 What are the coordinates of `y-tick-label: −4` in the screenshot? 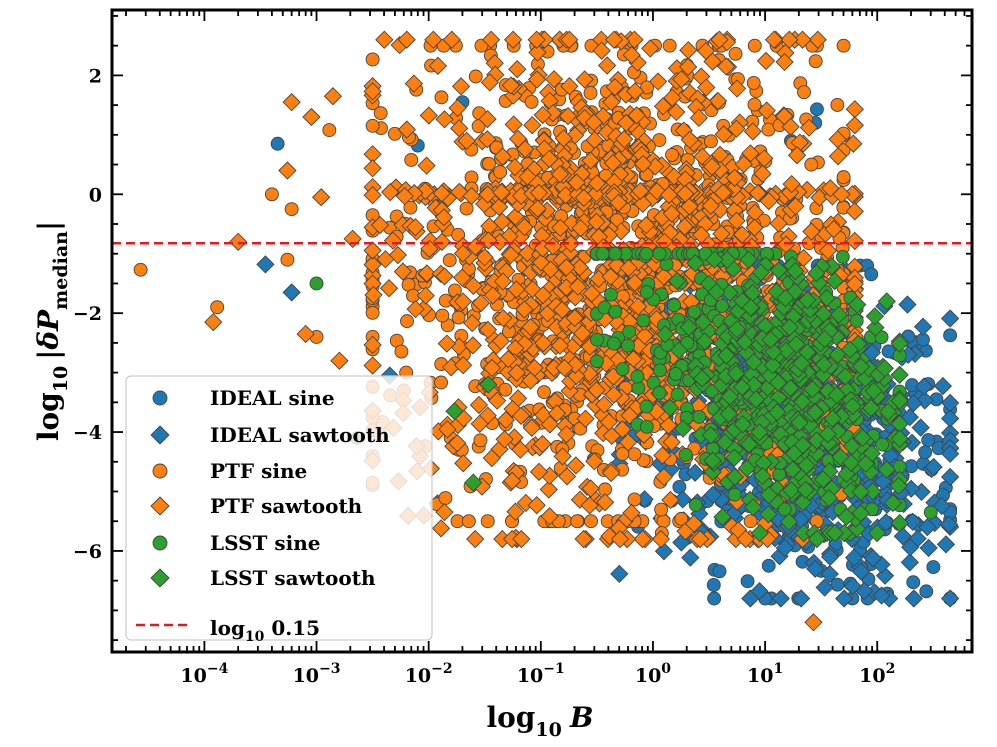 It's located at (87, 433).